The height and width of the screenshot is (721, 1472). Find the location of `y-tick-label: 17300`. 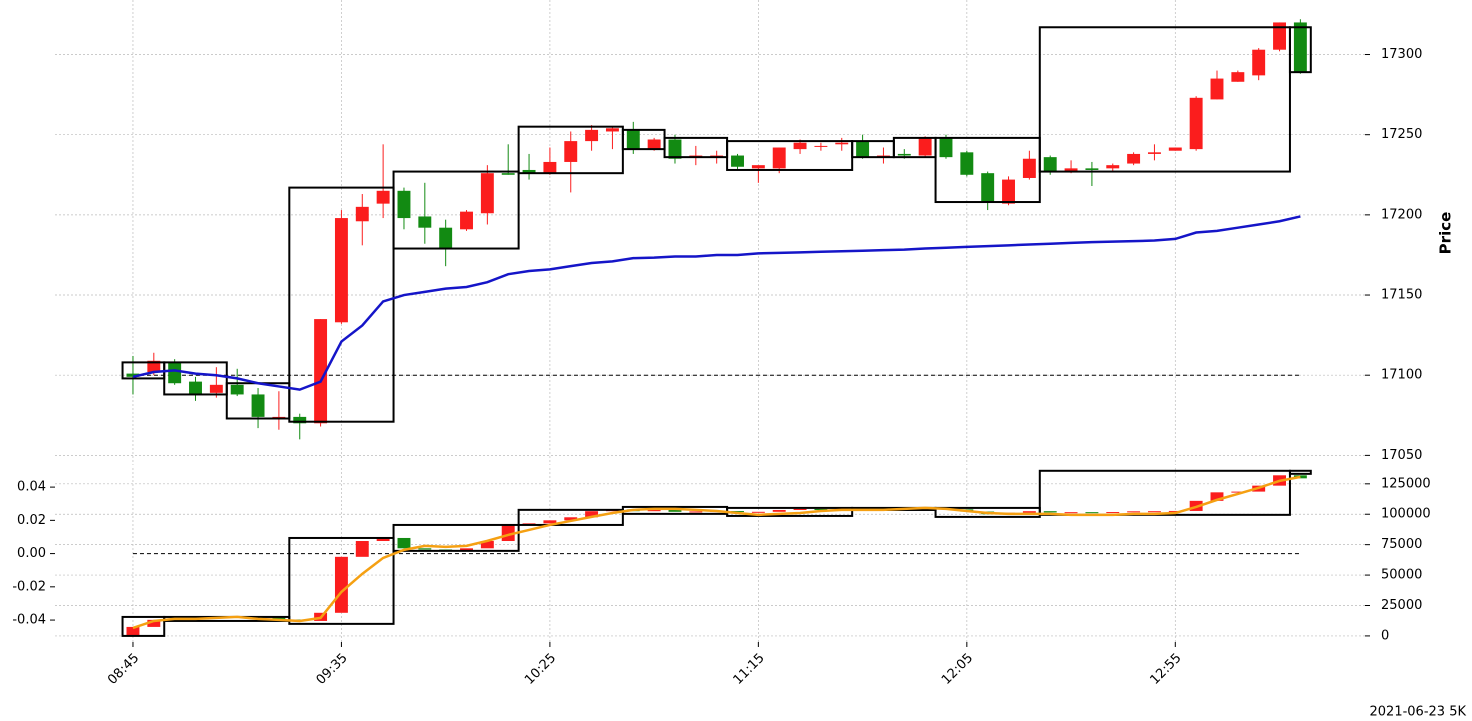

y-tick-label: 17300 is located at coordinates (1401, 54).